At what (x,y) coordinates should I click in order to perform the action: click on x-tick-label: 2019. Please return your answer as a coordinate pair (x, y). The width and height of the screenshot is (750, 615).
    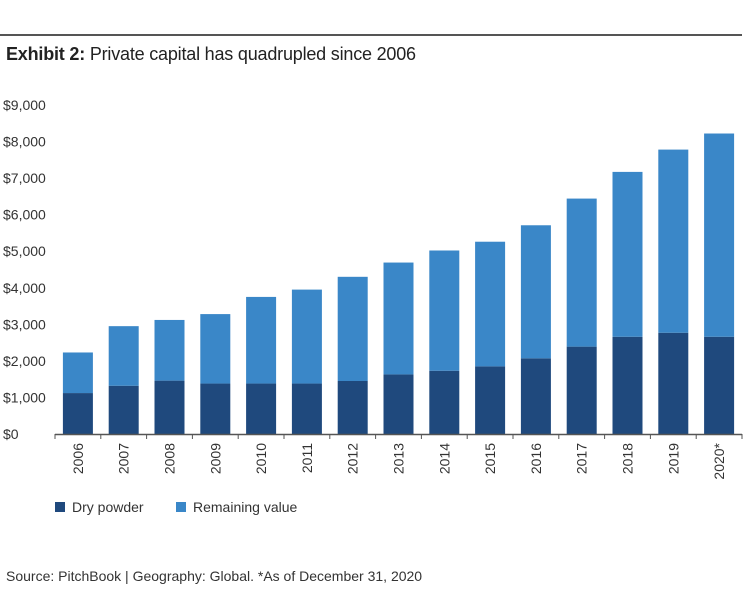
    Looking at the image, I should click on (673, 458).